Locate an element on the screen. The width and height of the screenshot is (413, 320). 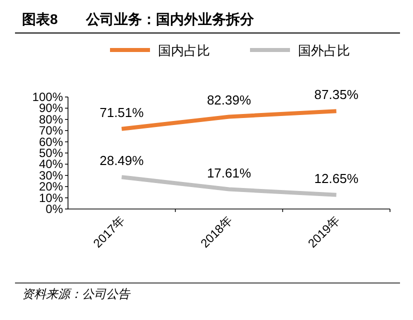
y-tick-label: 50% is located at coordinates (51, 153).